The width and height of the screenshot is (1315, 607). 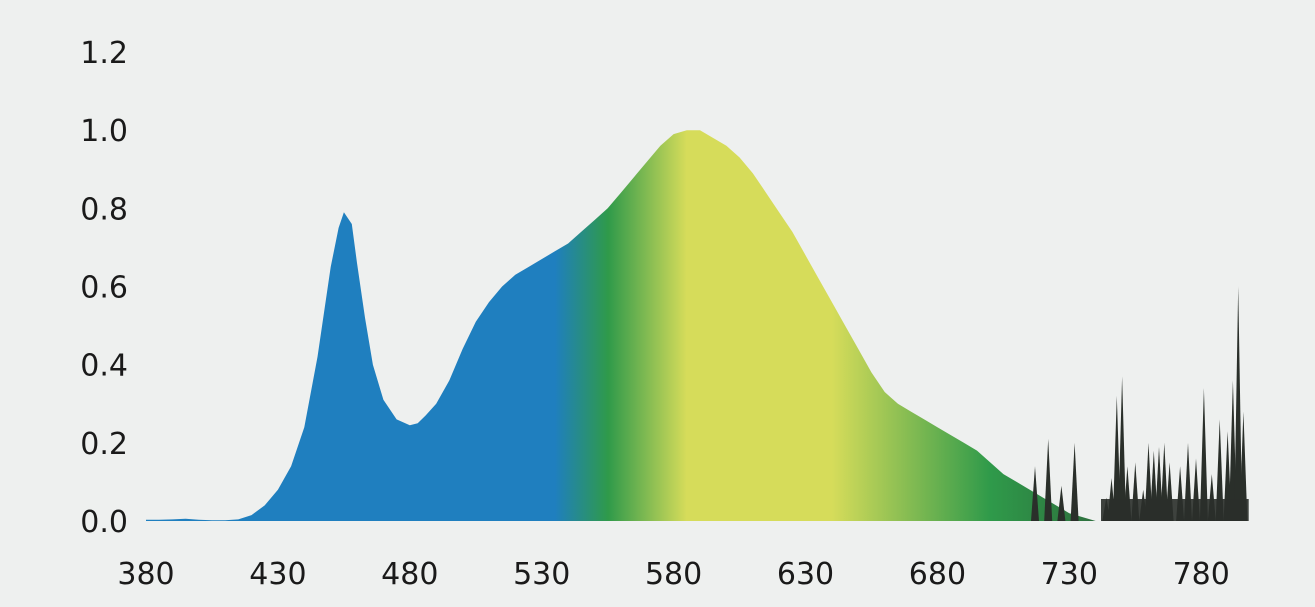 What do you see at coordinates (277, 574) in the screenshot?
I see `x-tick-label: 430` at bounding box center [277, 574].